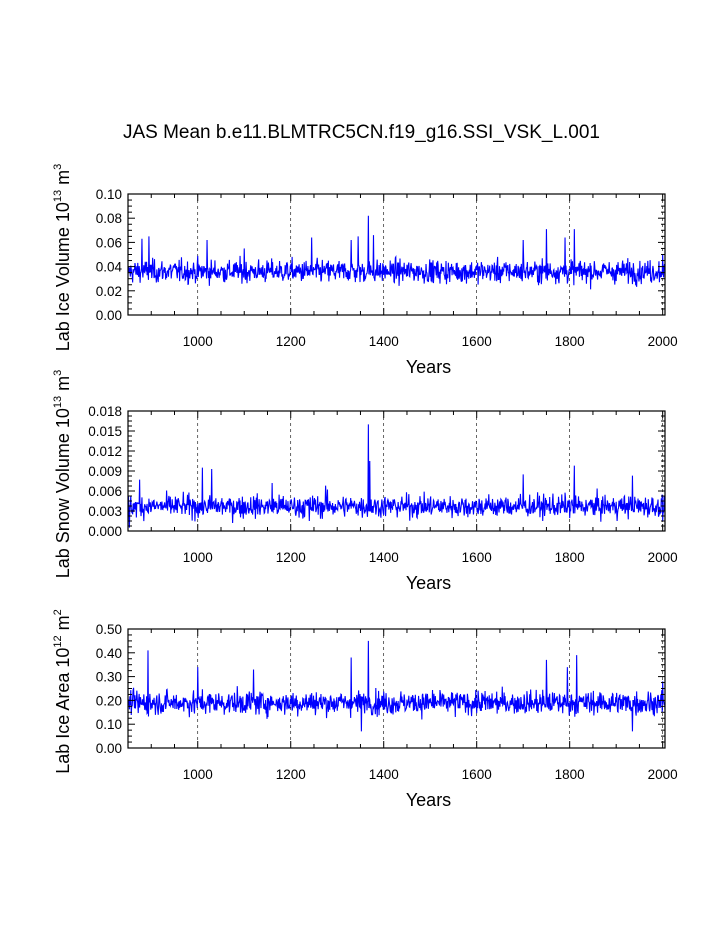  I want to click on y-tick-label: 0.009, so click(105, 471).